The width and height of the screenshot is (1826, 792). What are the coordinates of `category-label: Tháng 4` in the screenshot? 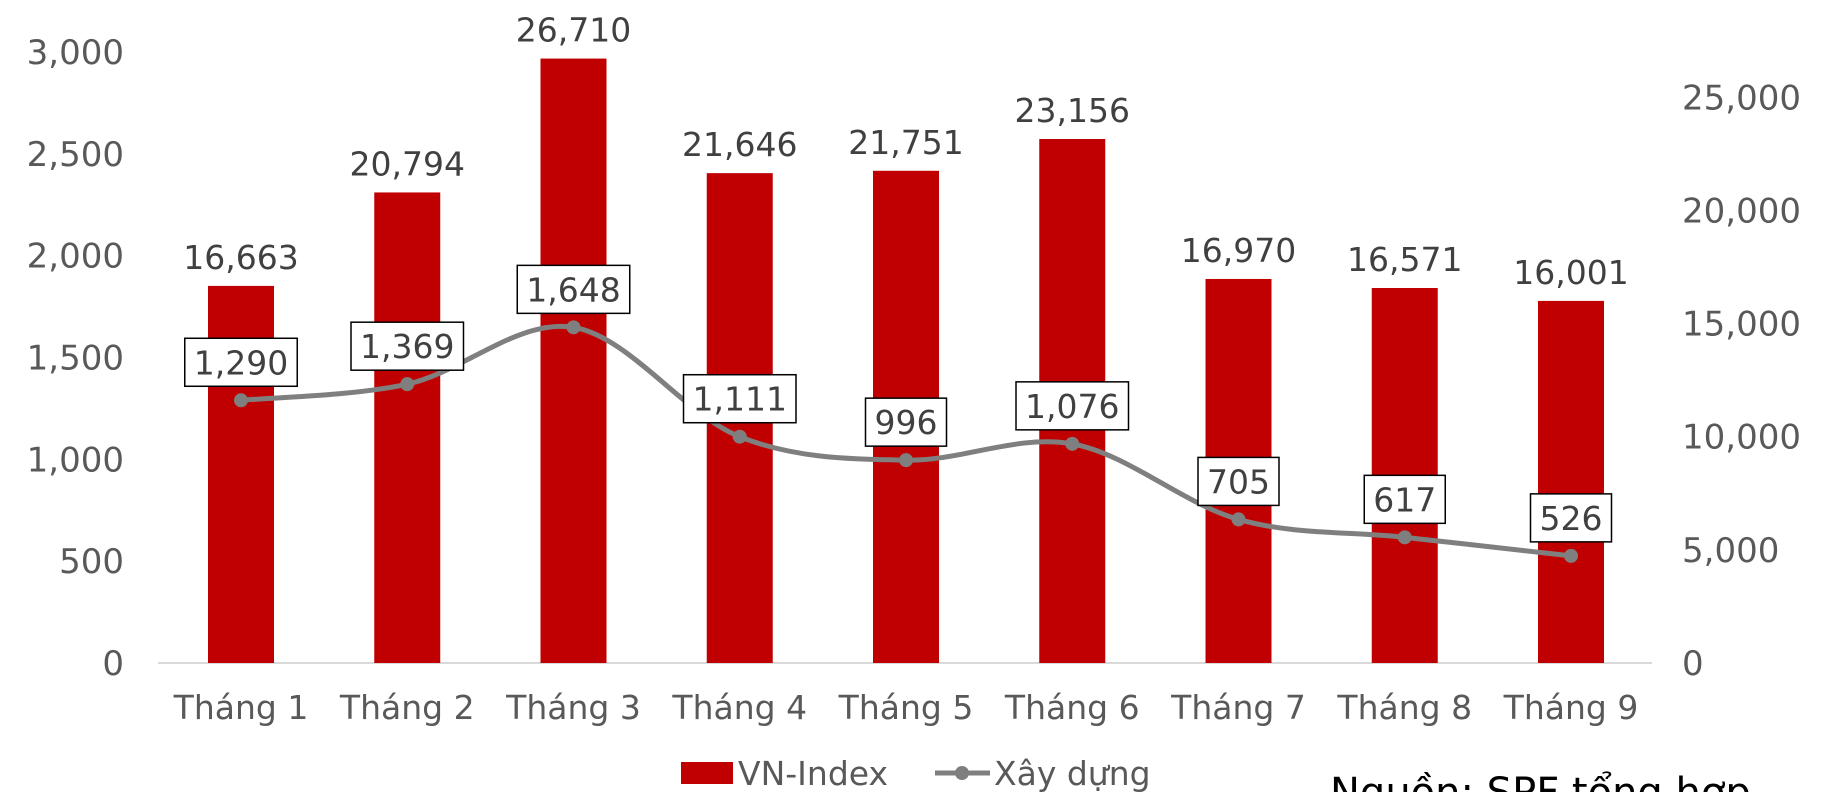 It's located at (739, 707).